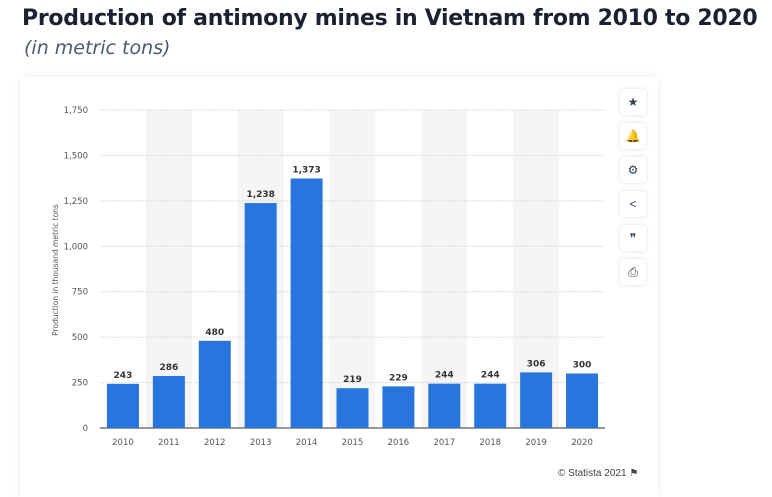 This screenshot has width=772, height=497. I want to click on y-tick-label: 1,500, so click(76, 156).